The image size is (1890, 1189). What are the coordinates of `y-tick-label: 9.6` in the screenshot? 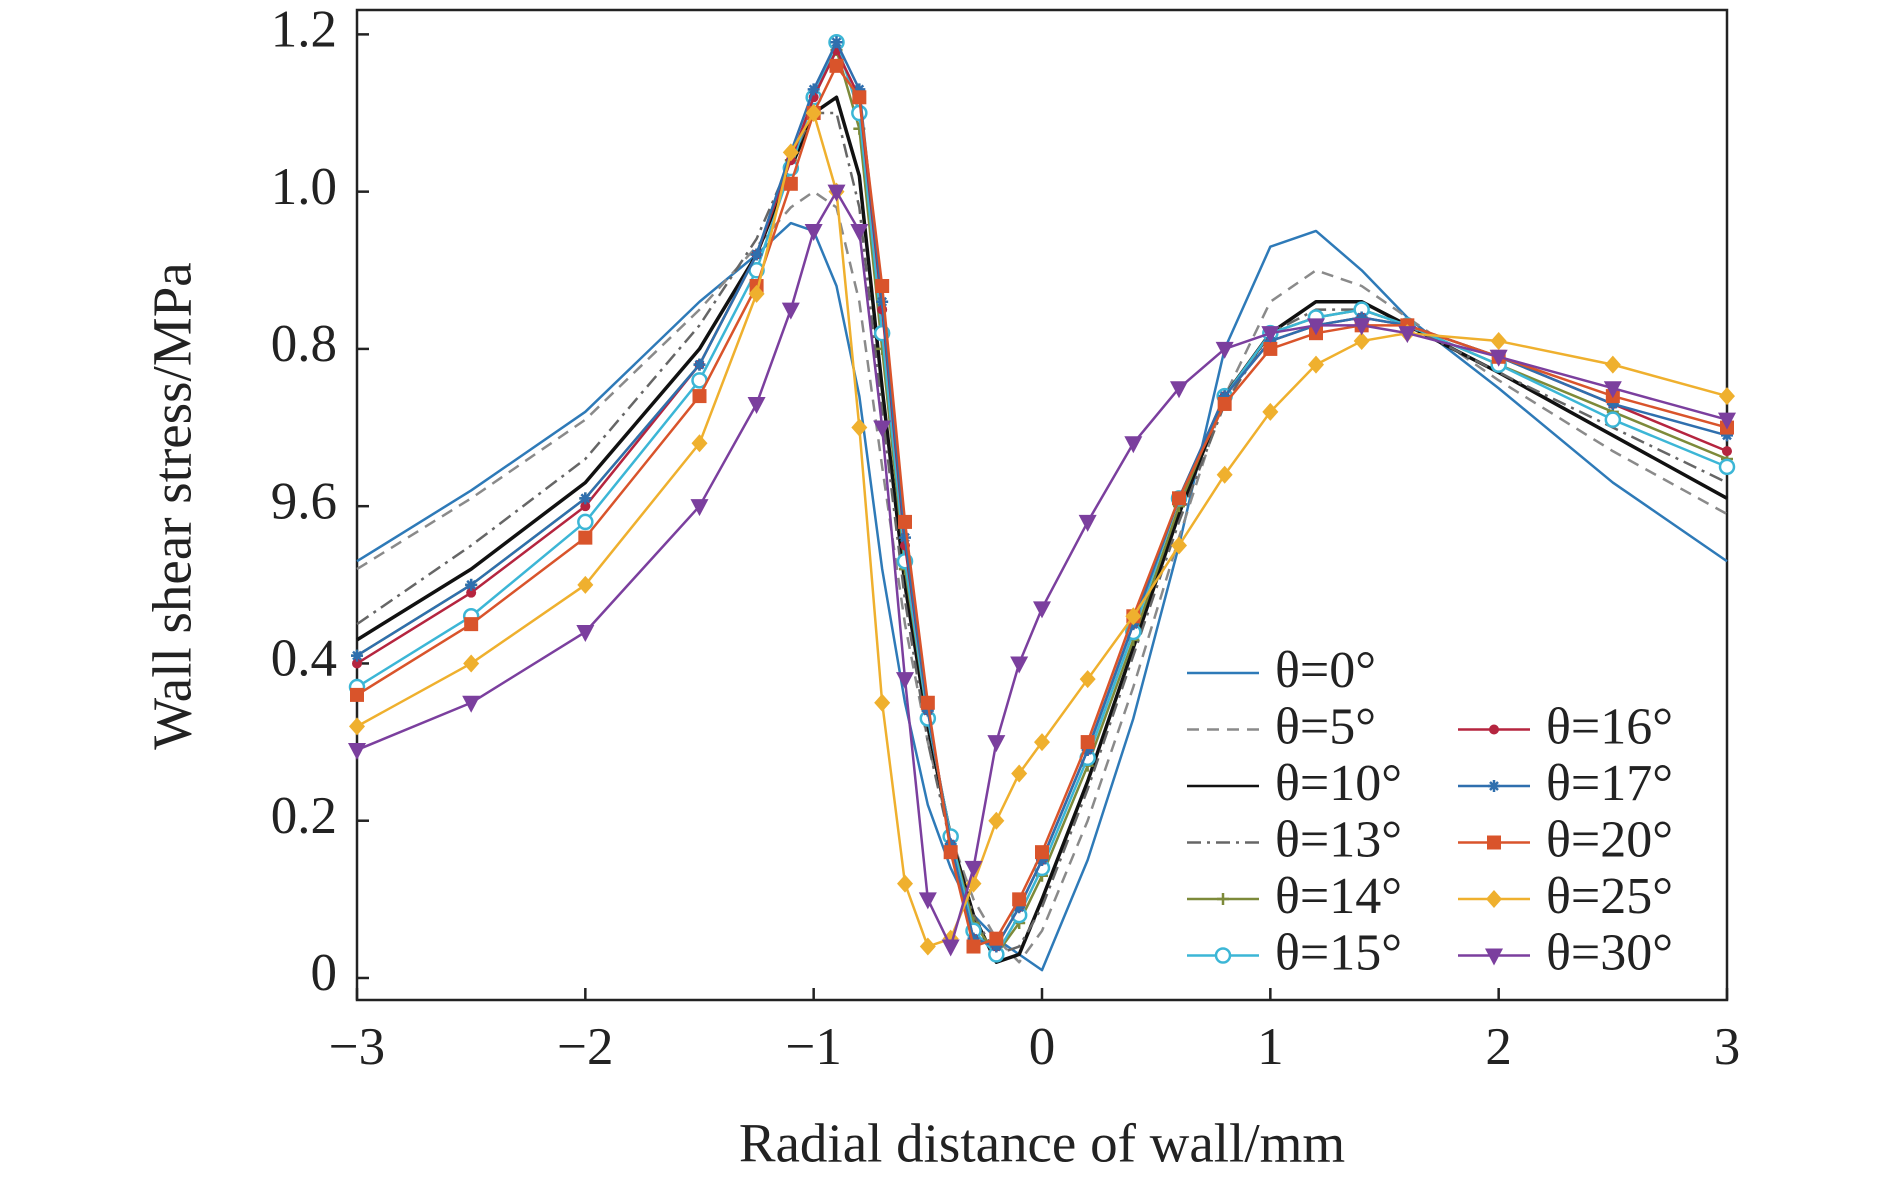 It's located at (304, 501).